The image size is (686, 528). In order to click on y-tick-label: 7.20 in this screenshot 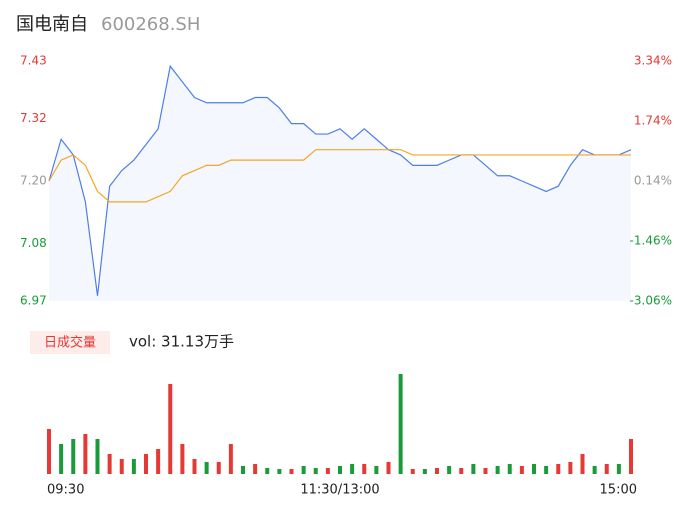, I will do `click(33, 181)`.